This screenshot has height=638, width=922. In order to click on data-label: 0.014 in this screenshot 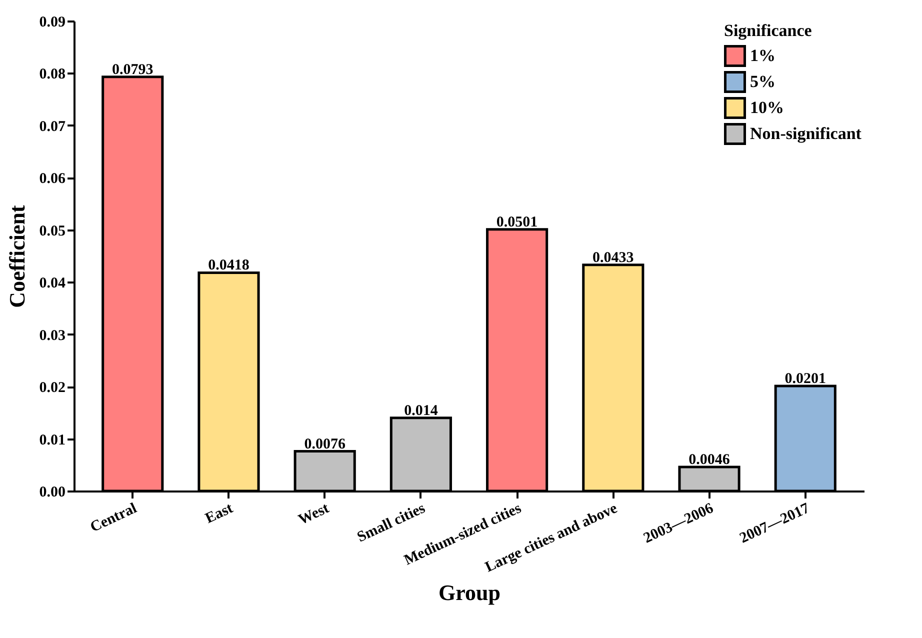, I will do `click(421, 410)`.